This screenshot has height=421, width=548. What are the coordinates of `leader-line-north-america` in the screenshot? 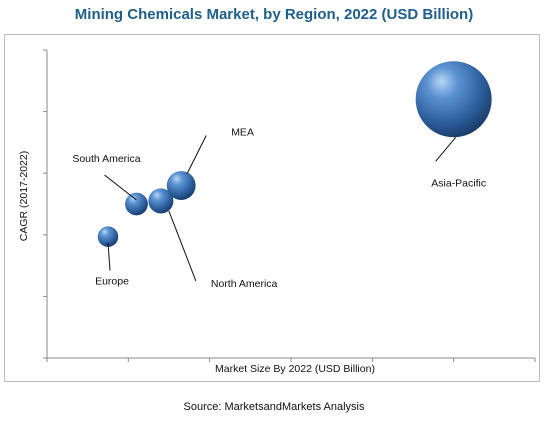 It's located at (182, 246).